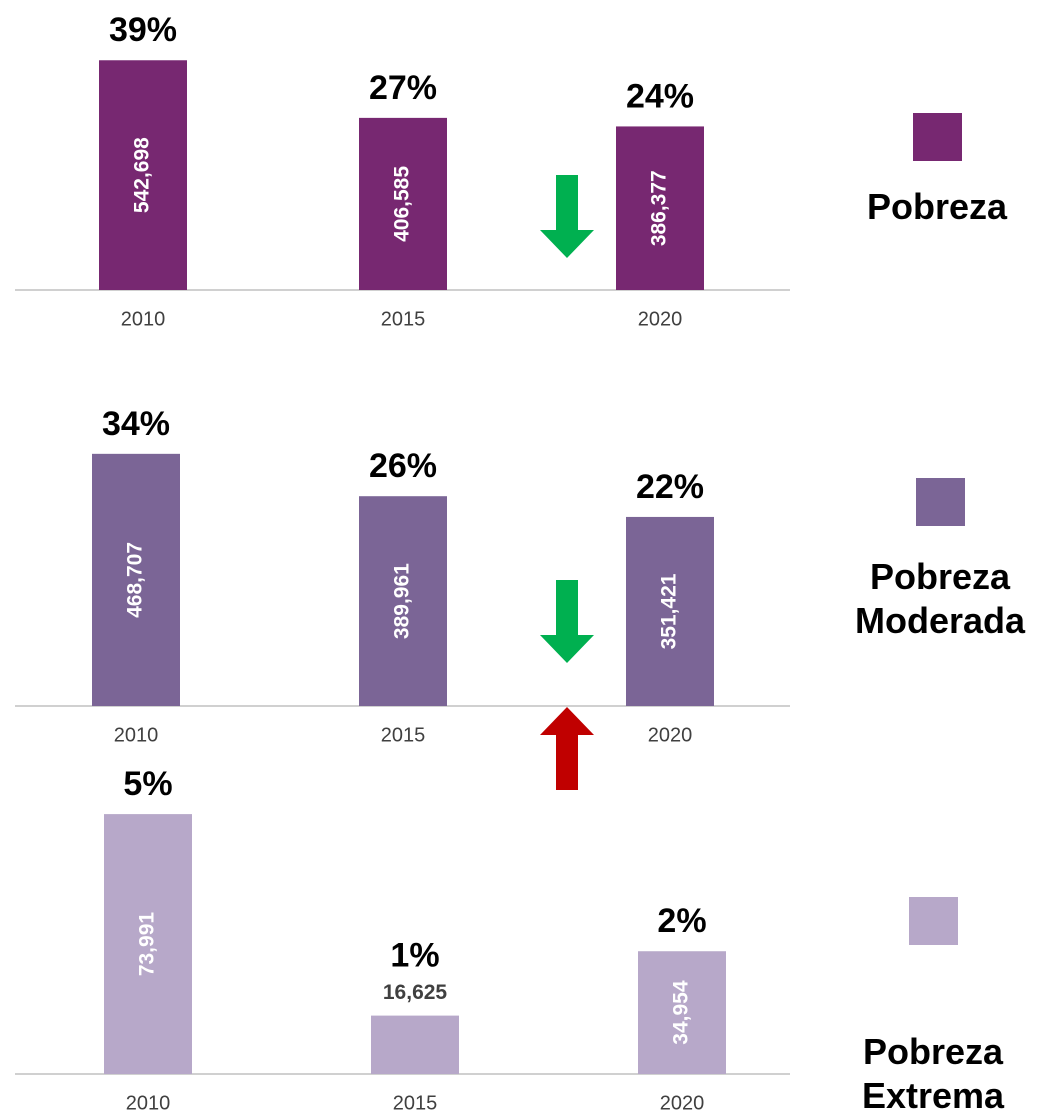  What do you see at coordinates (147, 784) in the screenshot?
I see `percent-label: 5%` at bounding box center [147, 784].